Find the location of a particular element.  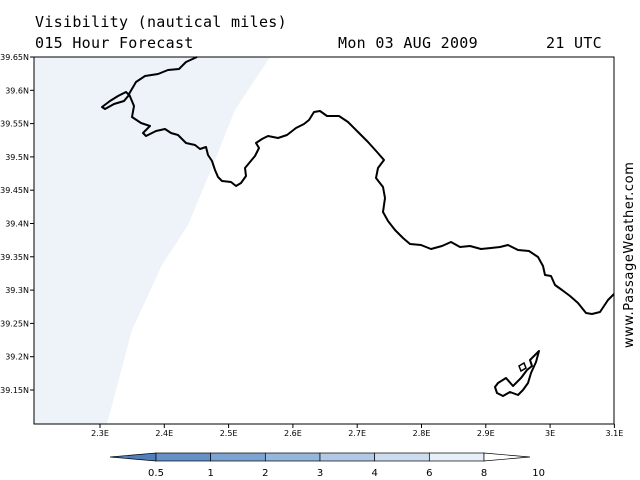

colorbar-label: 10 is located at coordinates (538, 473).